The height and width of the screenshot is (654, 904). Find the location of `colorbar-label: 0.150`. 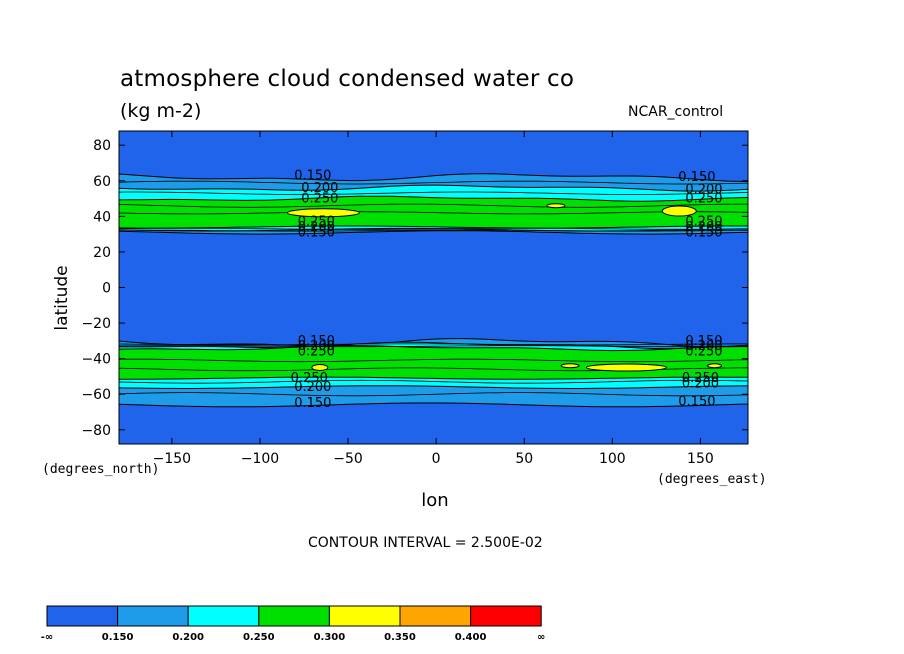

colorbar-label: 0.150 is located at coordinates (118, 637).